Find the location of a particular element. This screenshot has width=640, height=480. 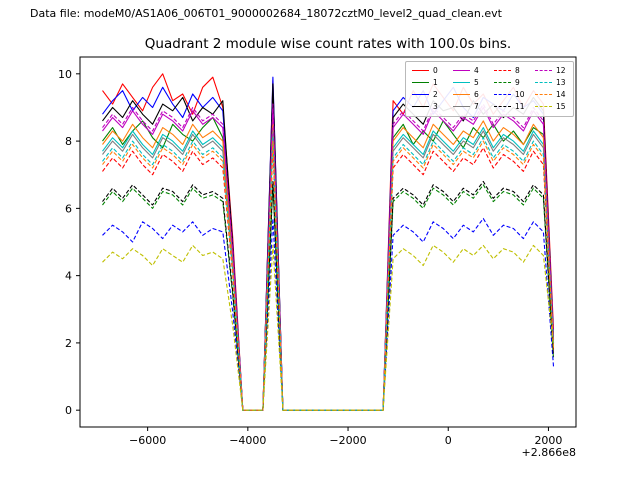

legend-item-5: 5 is located at coordinates (468, 82).